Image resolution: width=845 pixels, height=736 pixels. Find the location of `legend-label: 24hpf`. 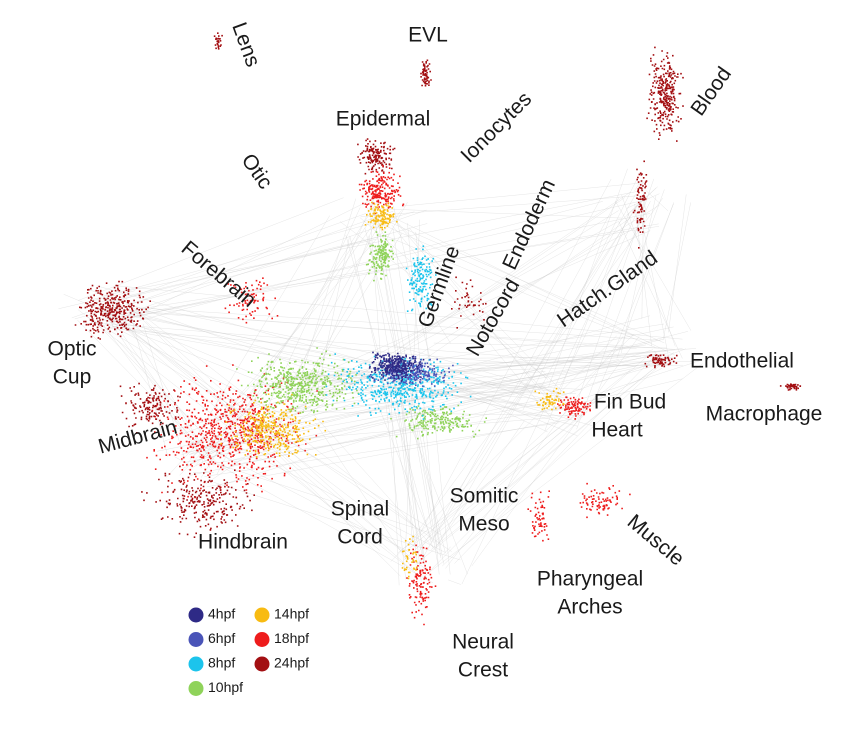

legend-label: 24hpf is located at coordinates (291, 663).